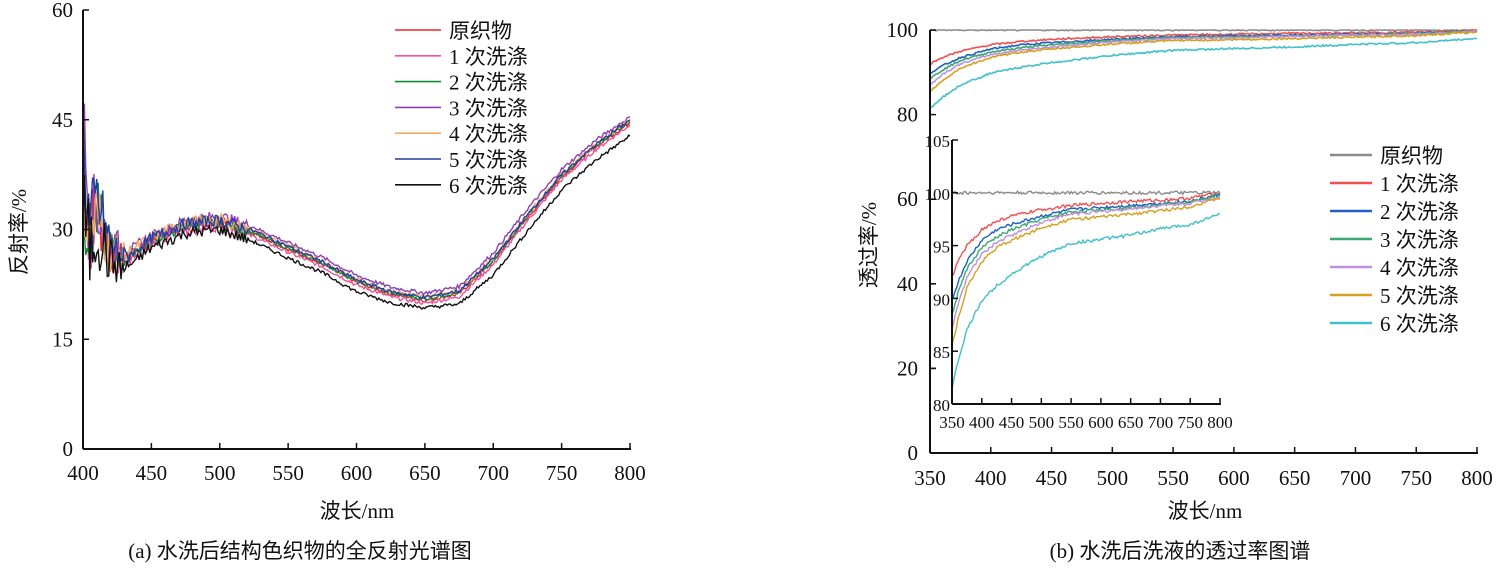 The height and width of the screenshot is (569, 1500). I want to click on inset-x-tick-label: 350, so click(952, 422).